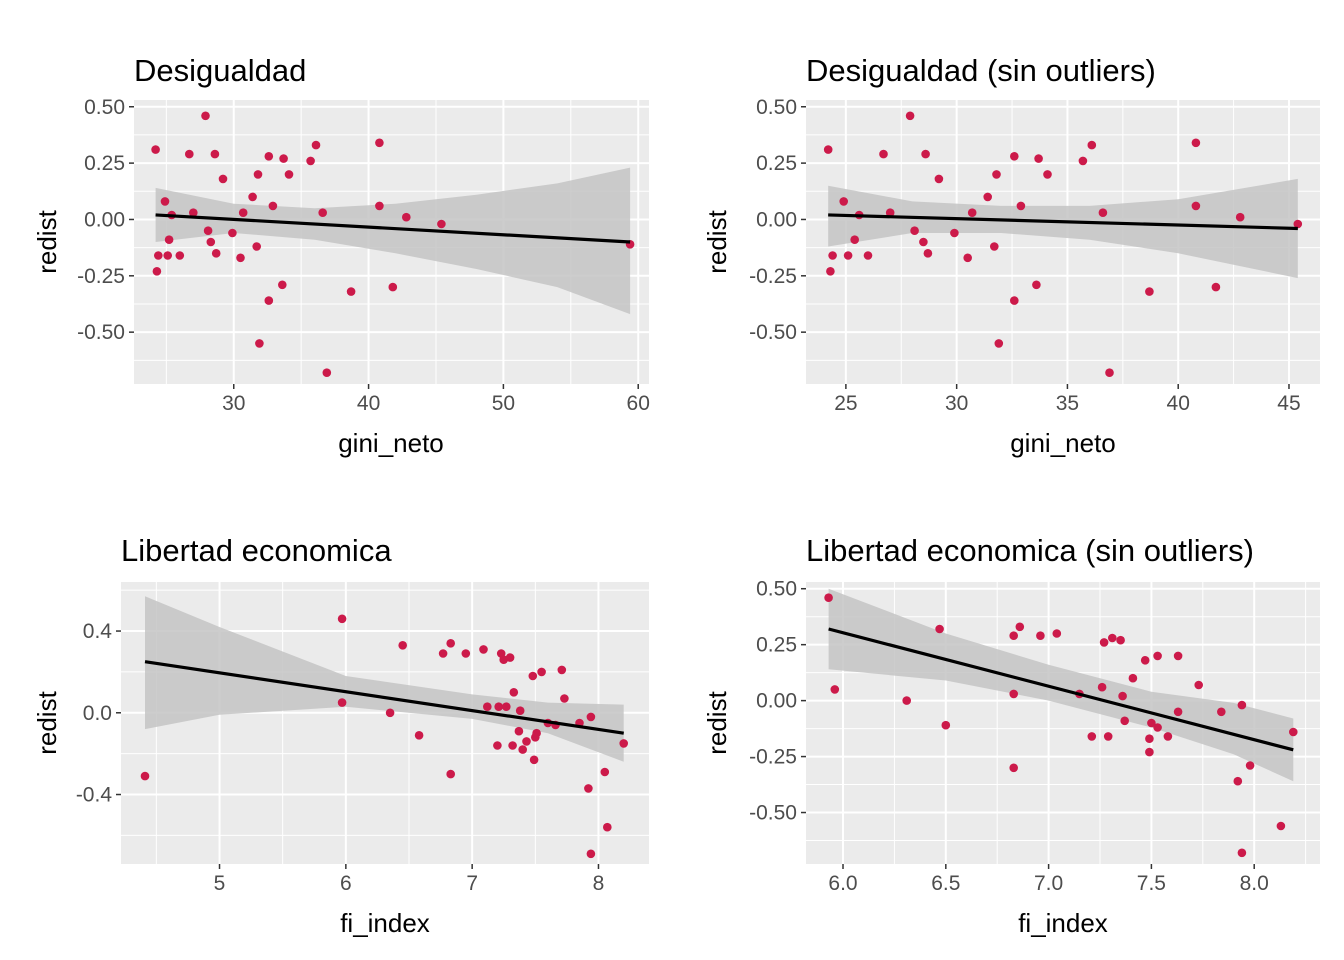 The image size is (1344, 960). What do you see at coordinates (97, 713) in the screenshot?
I see `y-tick-label: 0.0` at bounding box center [97, 713].